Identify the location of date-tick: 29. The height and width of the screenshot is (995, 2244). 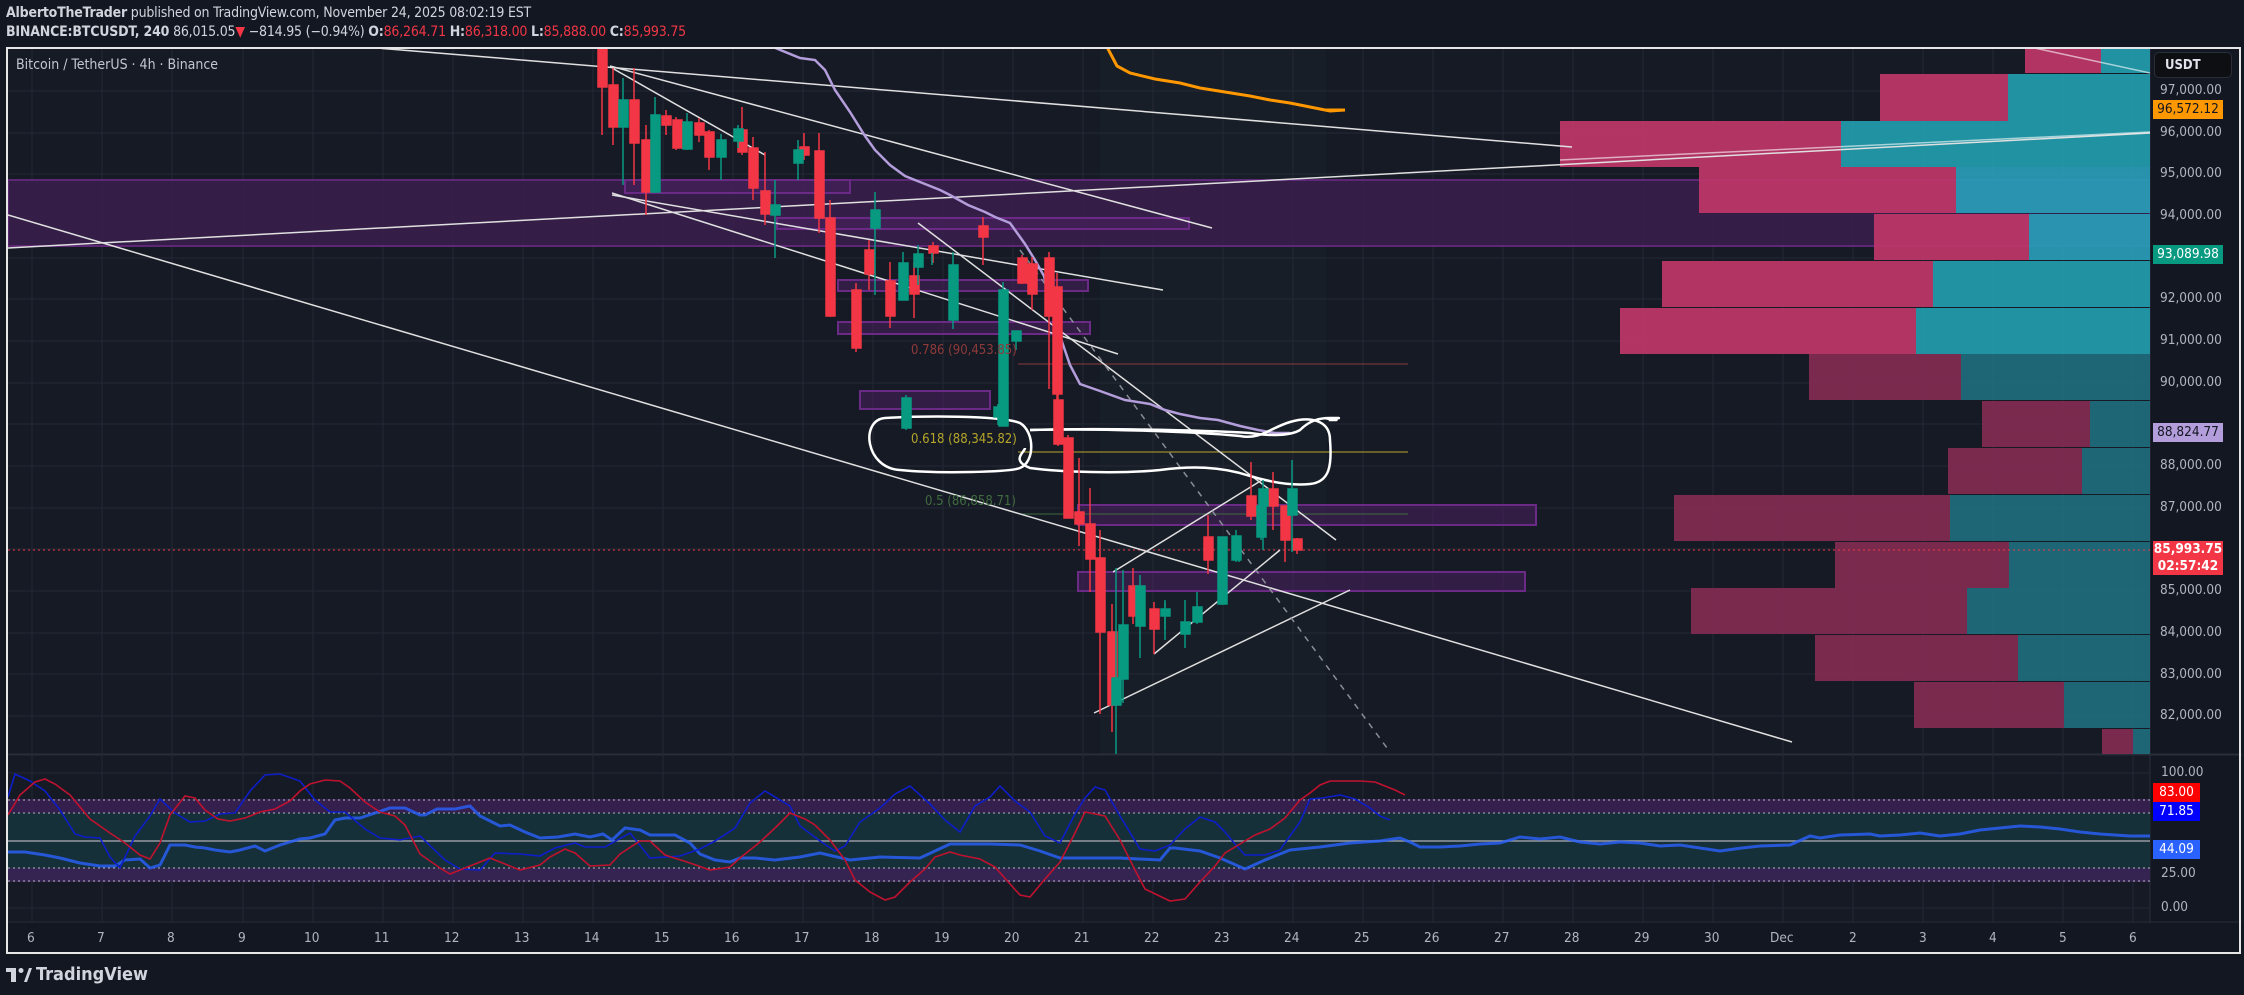
(1642, 938).